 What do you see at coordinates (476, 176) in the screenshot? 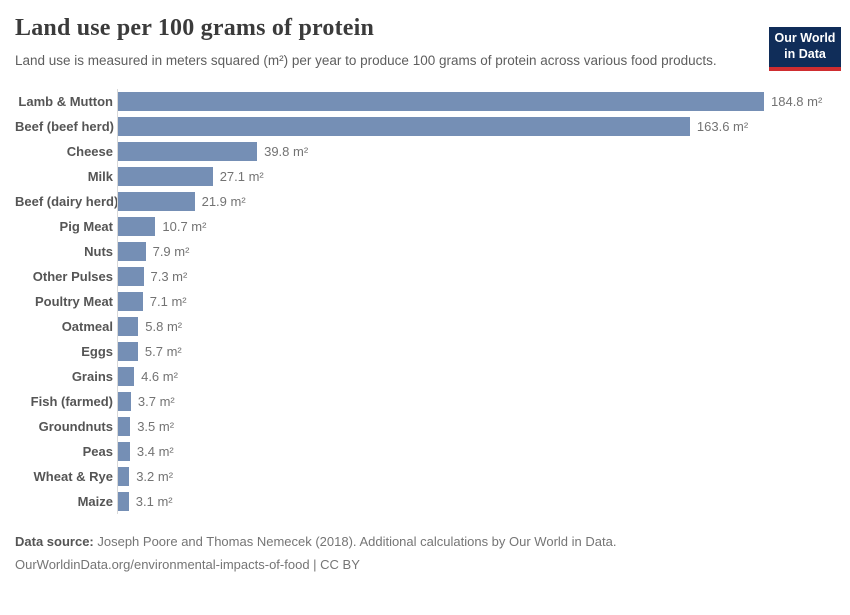
I see `bar-track: 27.1 m²` at bounding box center [476, 176].